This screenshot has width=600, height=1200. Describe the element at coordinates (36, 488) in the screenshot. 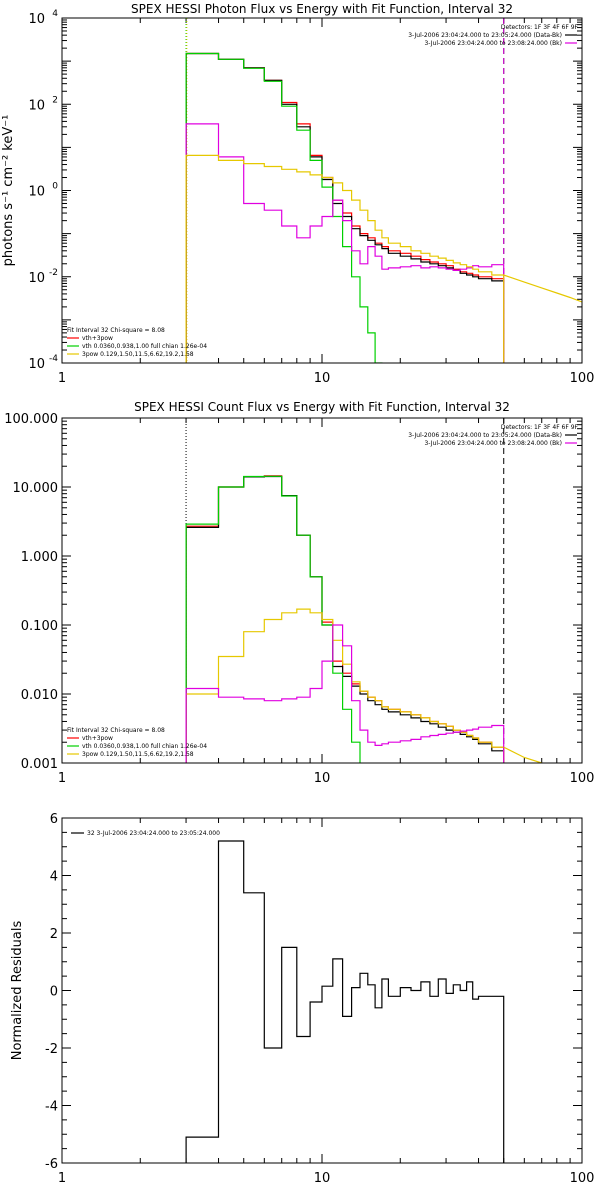

I see `y-tick-label: 10.000` at that location.